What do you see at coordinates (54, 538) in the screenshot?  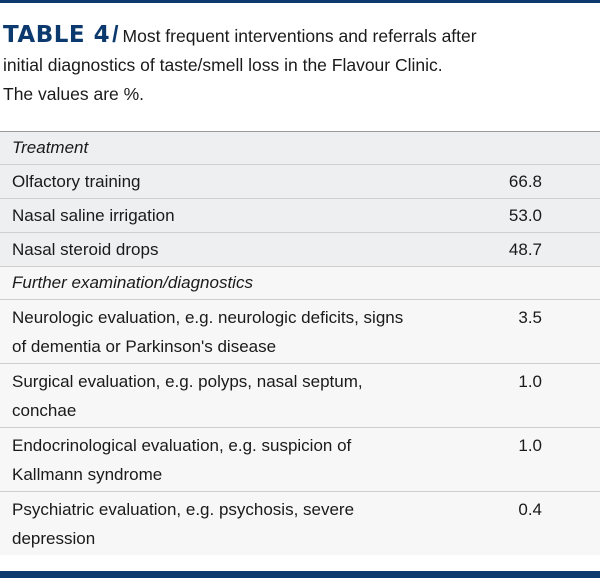 I see `row-label-line-2: depression` at bounding box center [54, 538].